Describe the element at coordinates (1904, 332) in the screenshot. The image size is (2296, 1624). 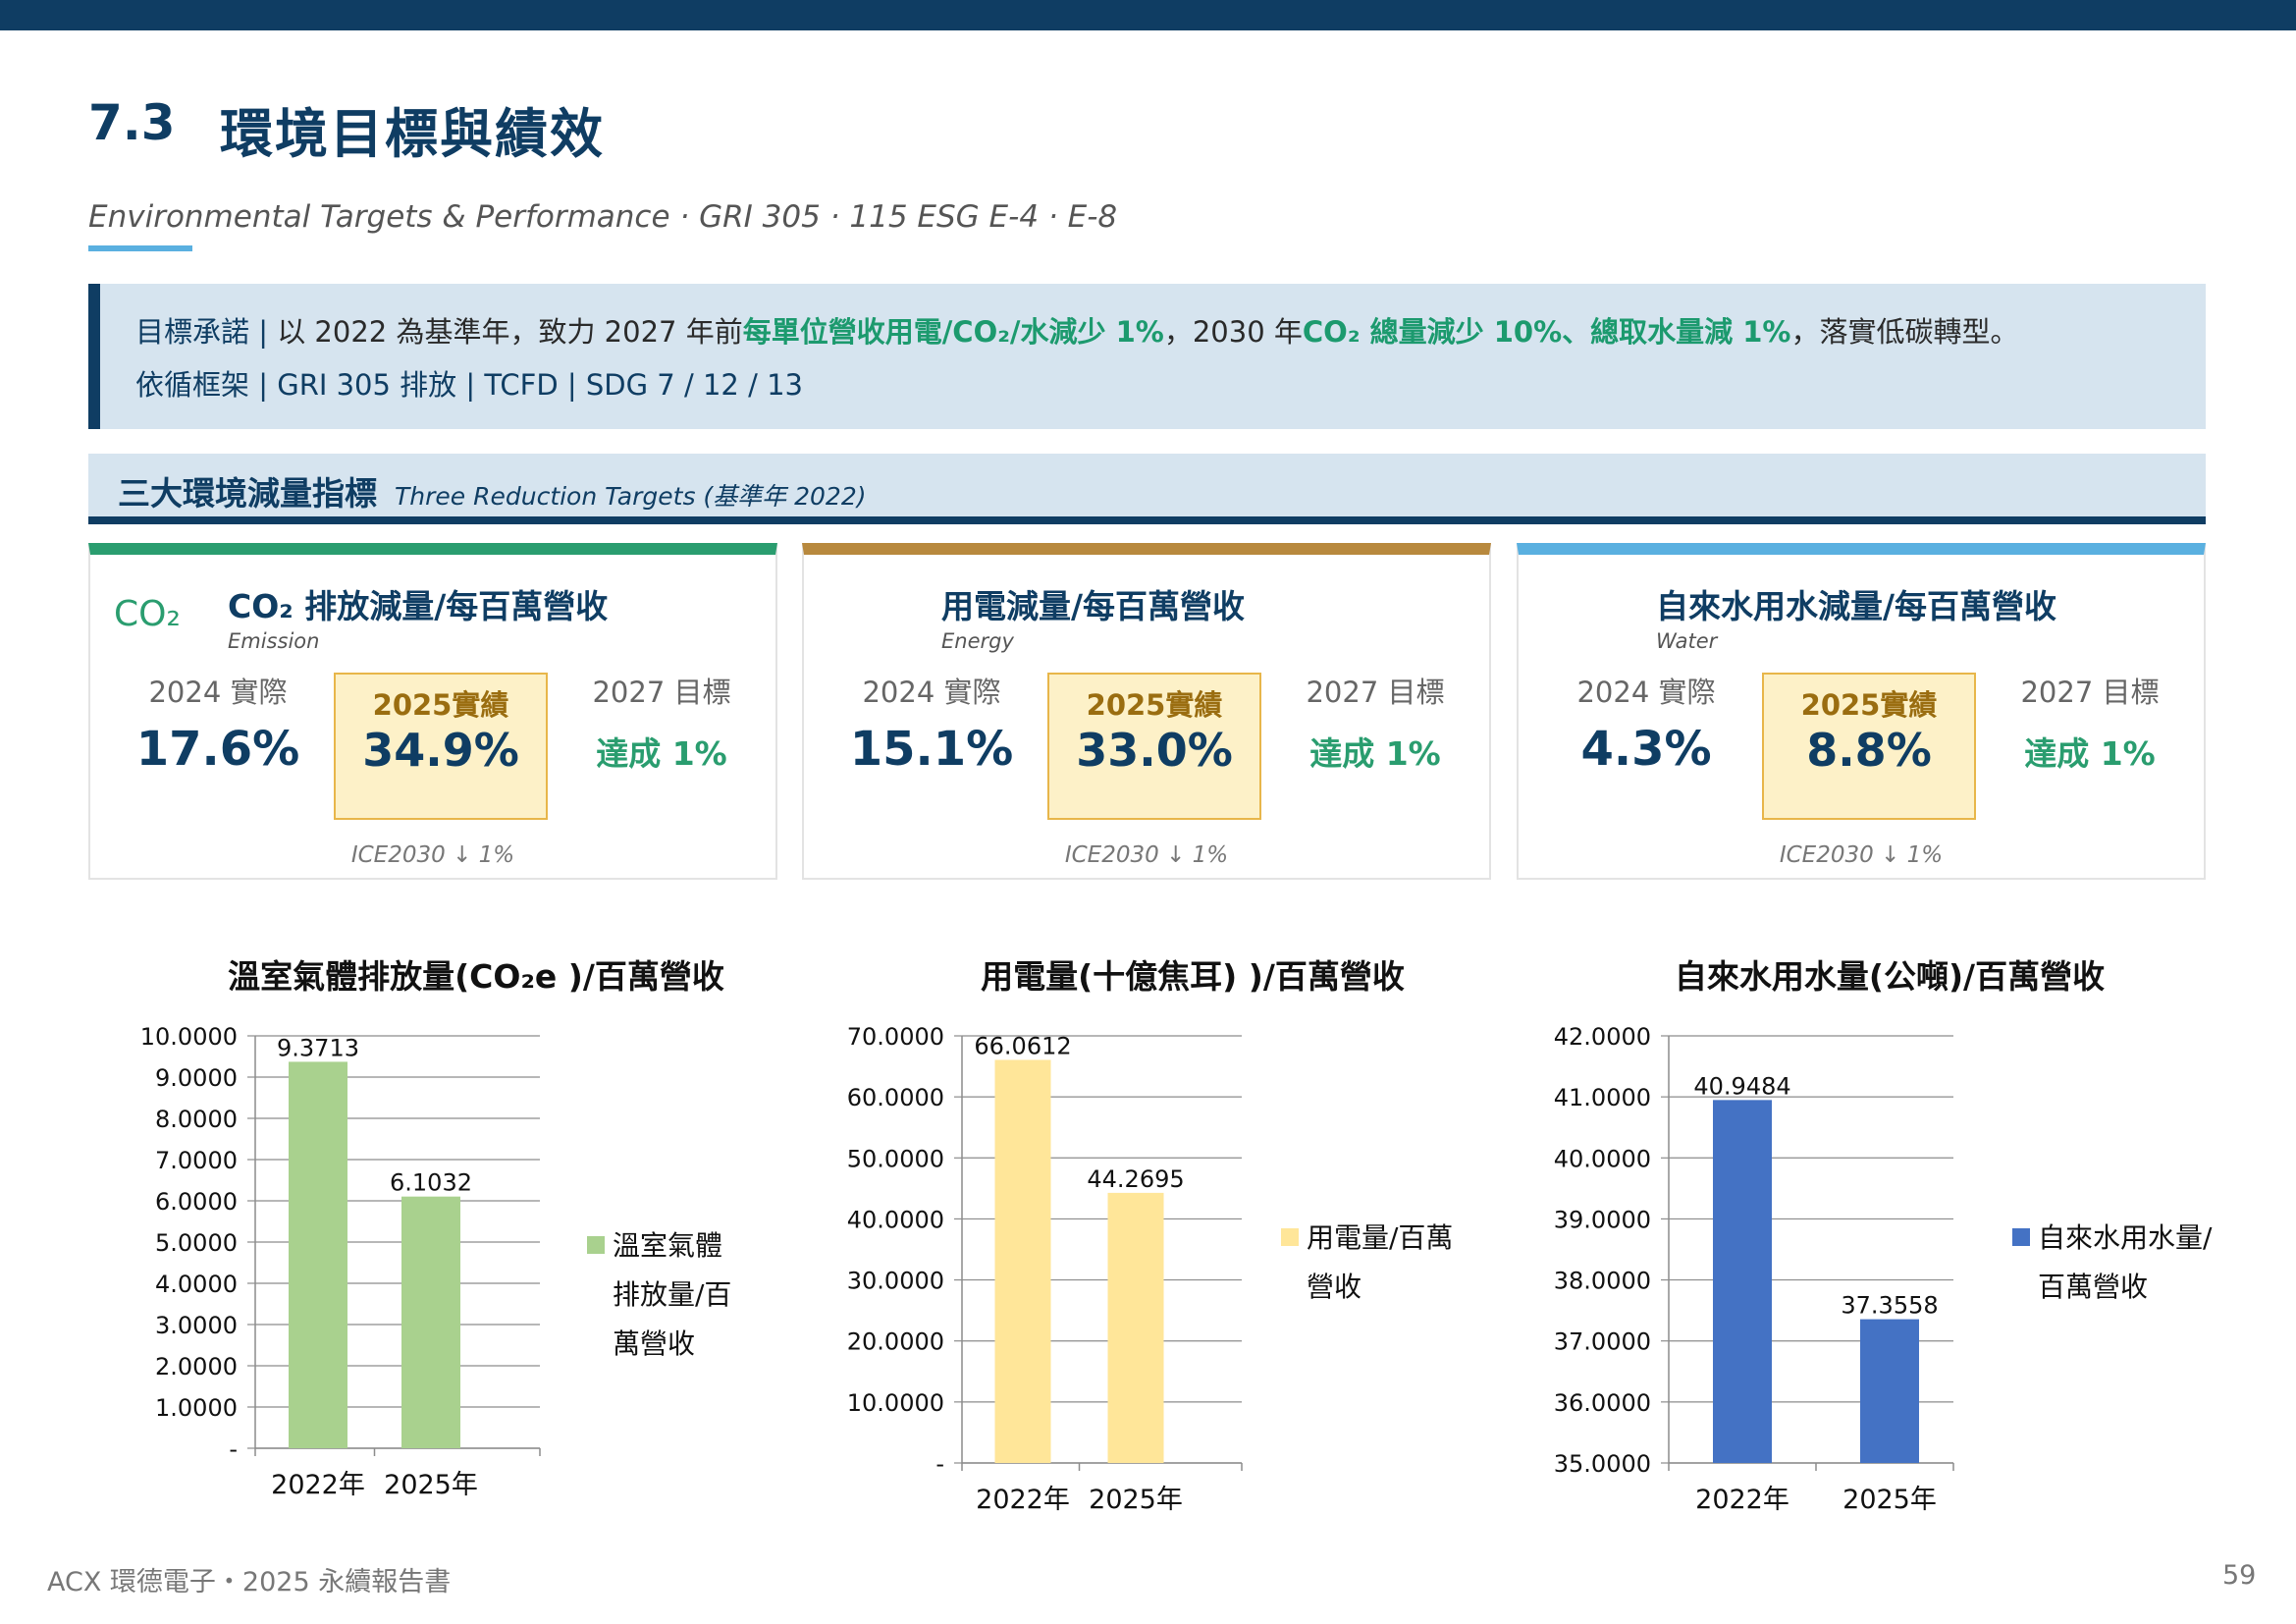
I see `commitment-text-c: ，落實低碳轉型。` at that location.